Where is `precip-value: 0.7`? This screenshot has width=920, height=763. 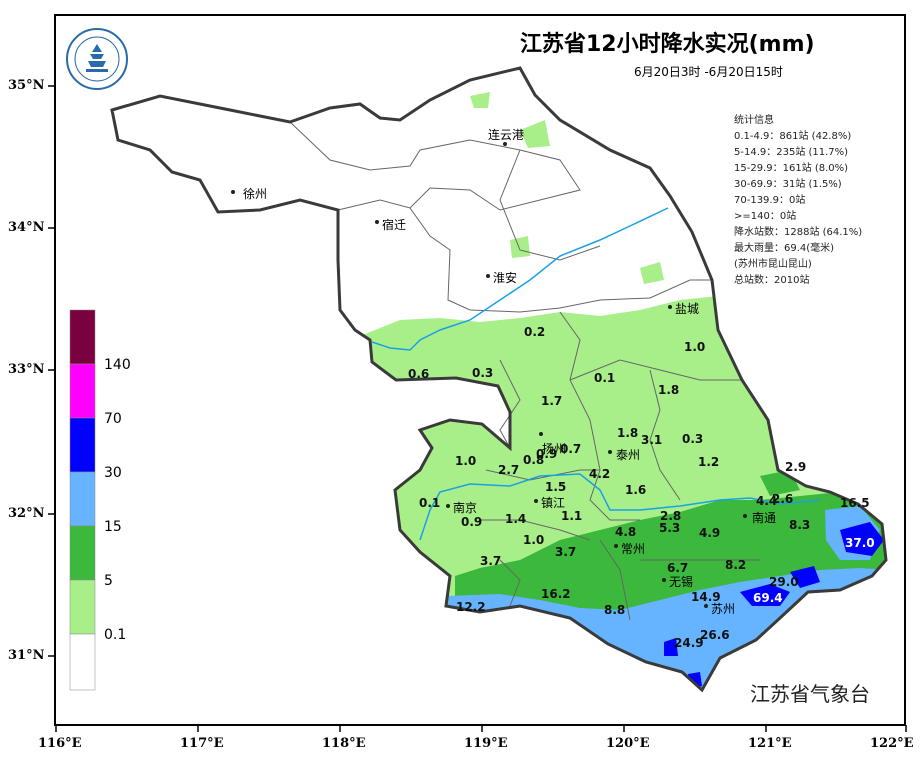
precip-value: 0.7 is located at coordinates (571, 449).